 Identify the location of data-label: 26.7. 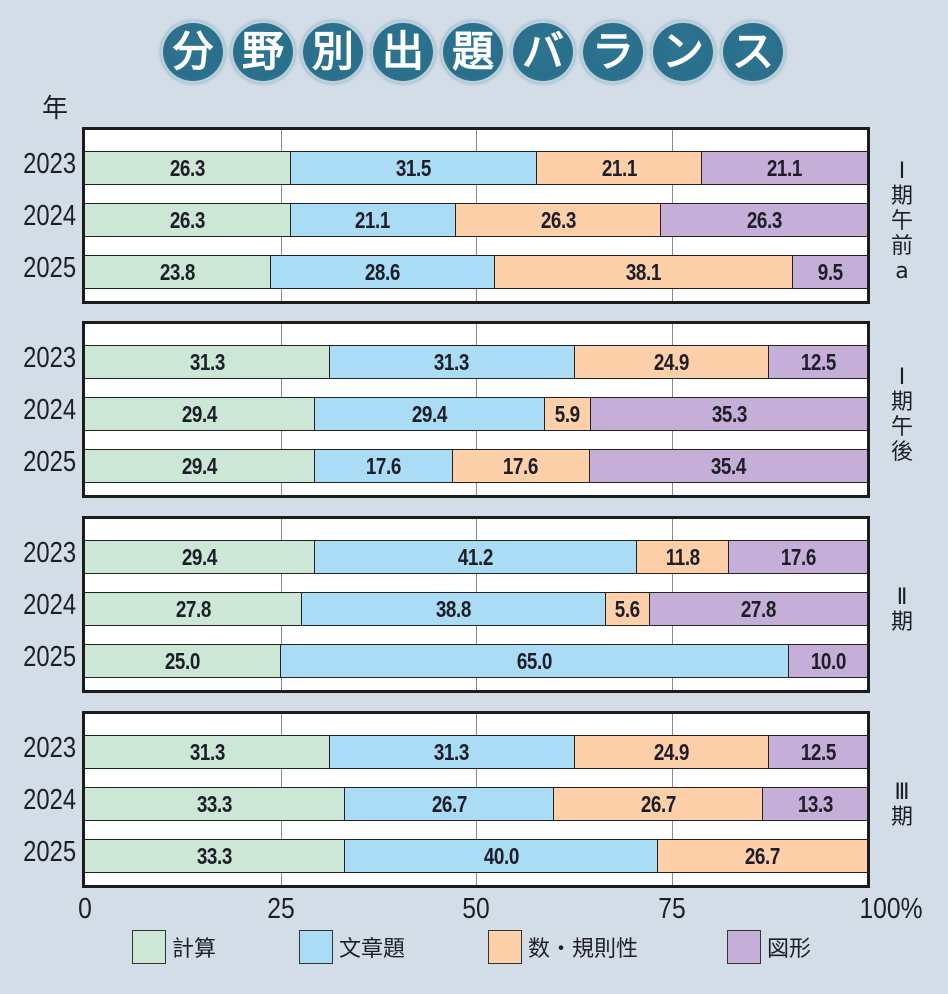
(763, 855).